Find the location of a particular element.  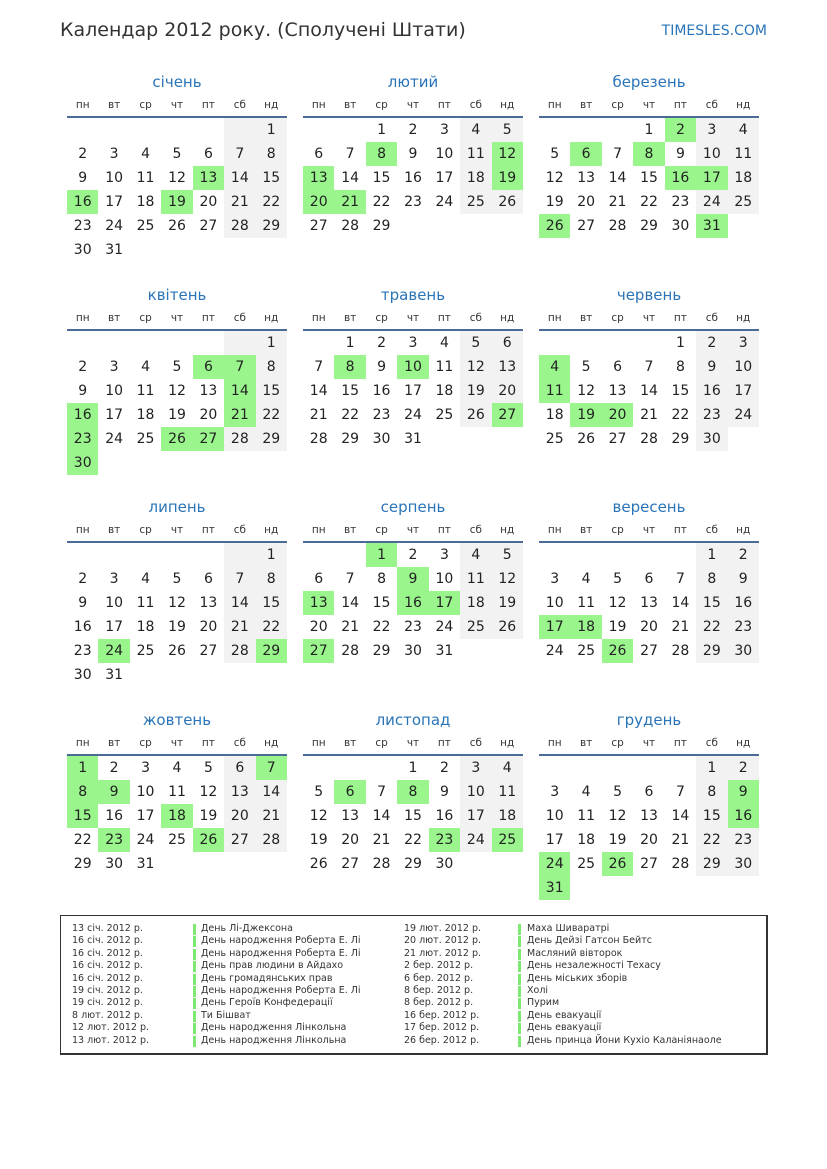

day-cell: 27 is located at coordinates (240, 840).